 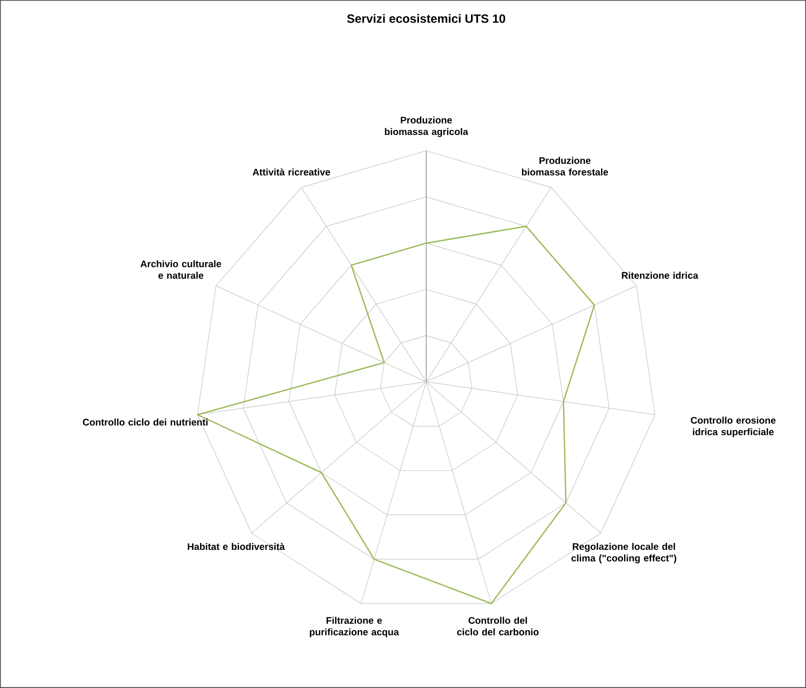 What do you see at coordinates (354, 627) in the screenshot?
I see `spoke-label: Filtrazione e purificazione acqua` at bounding box center [354, 627].